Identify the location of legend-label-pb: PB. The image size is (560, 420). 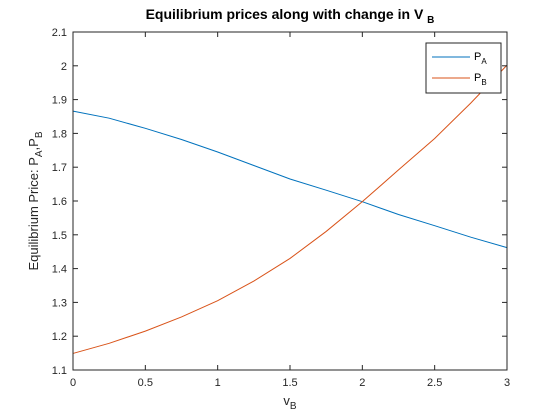
(480, 79).